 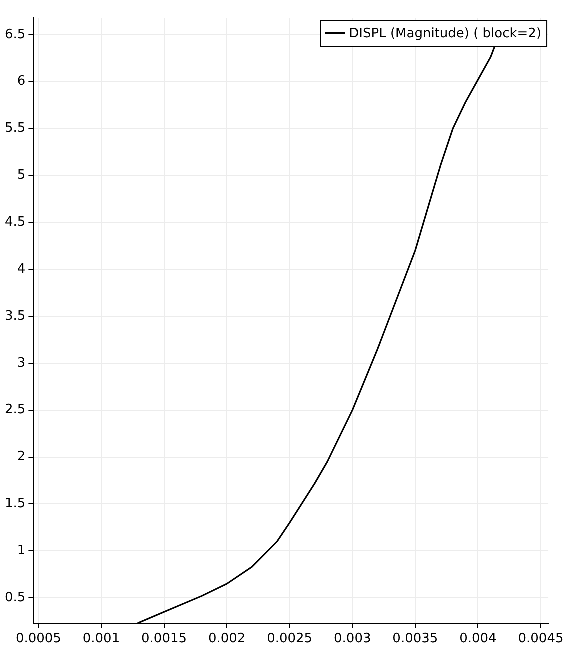 I want to click on y-tick-label: 0.5, so click(x=15, y=598).